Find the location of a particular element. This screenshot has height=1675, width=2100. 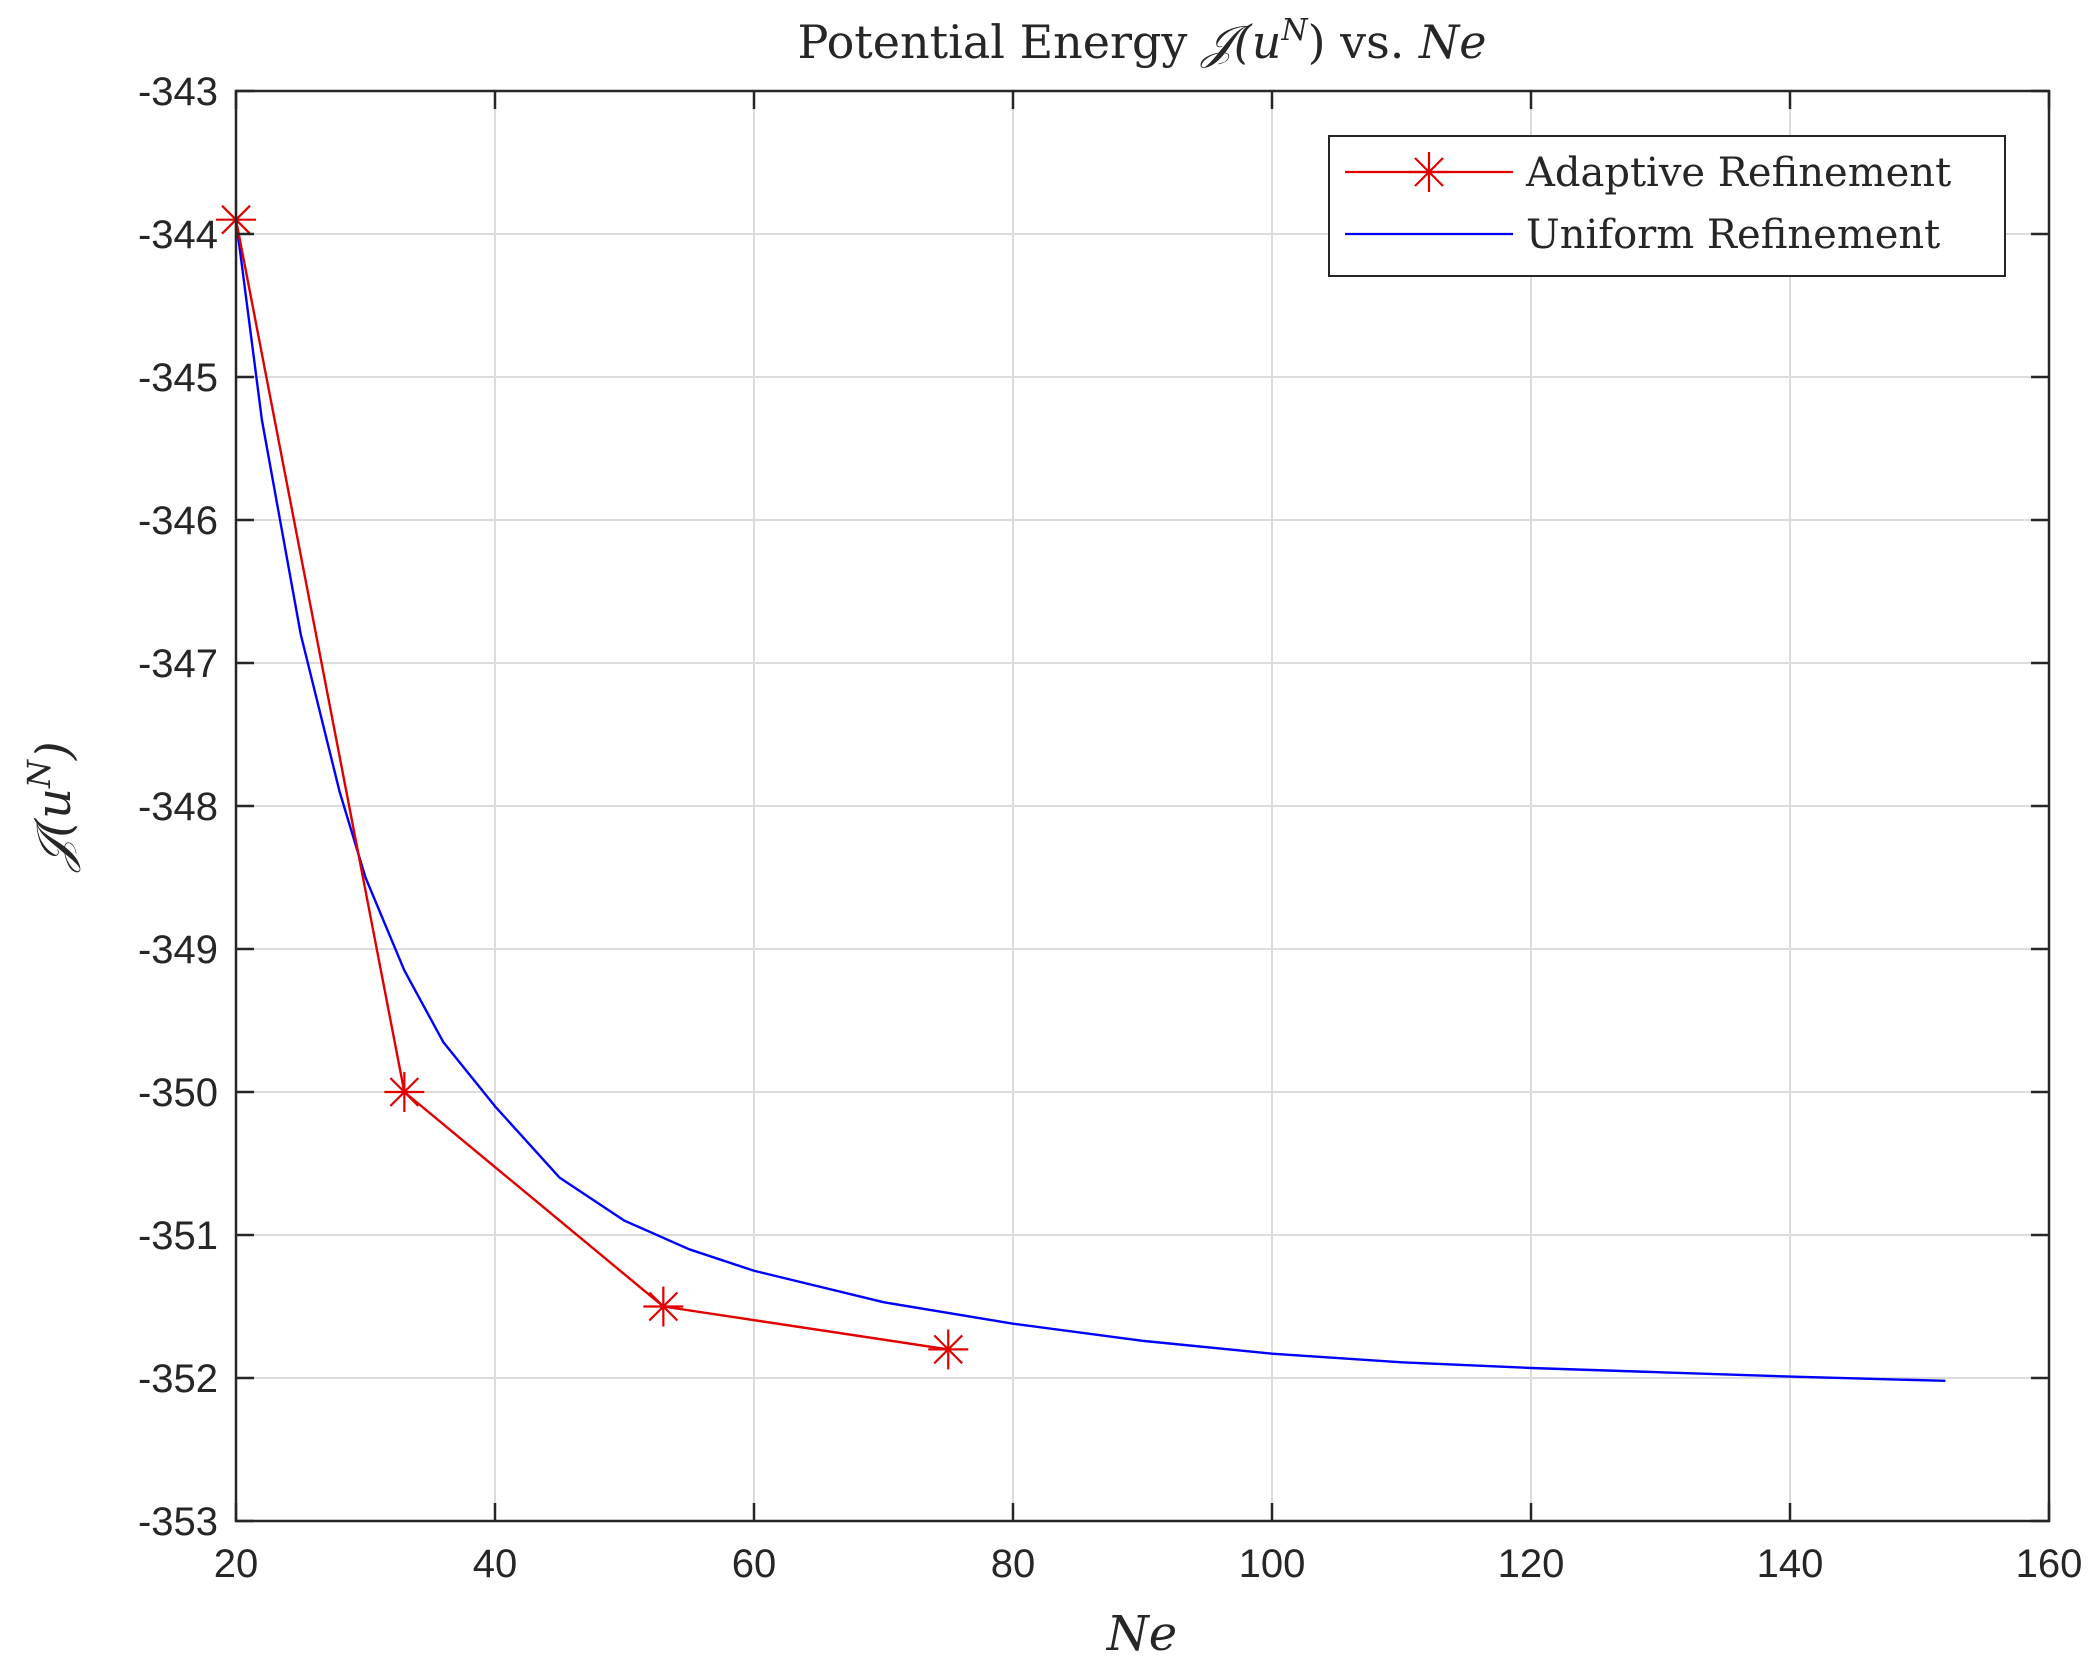

ylabel-close: ) is located at coordinates (54, 751).